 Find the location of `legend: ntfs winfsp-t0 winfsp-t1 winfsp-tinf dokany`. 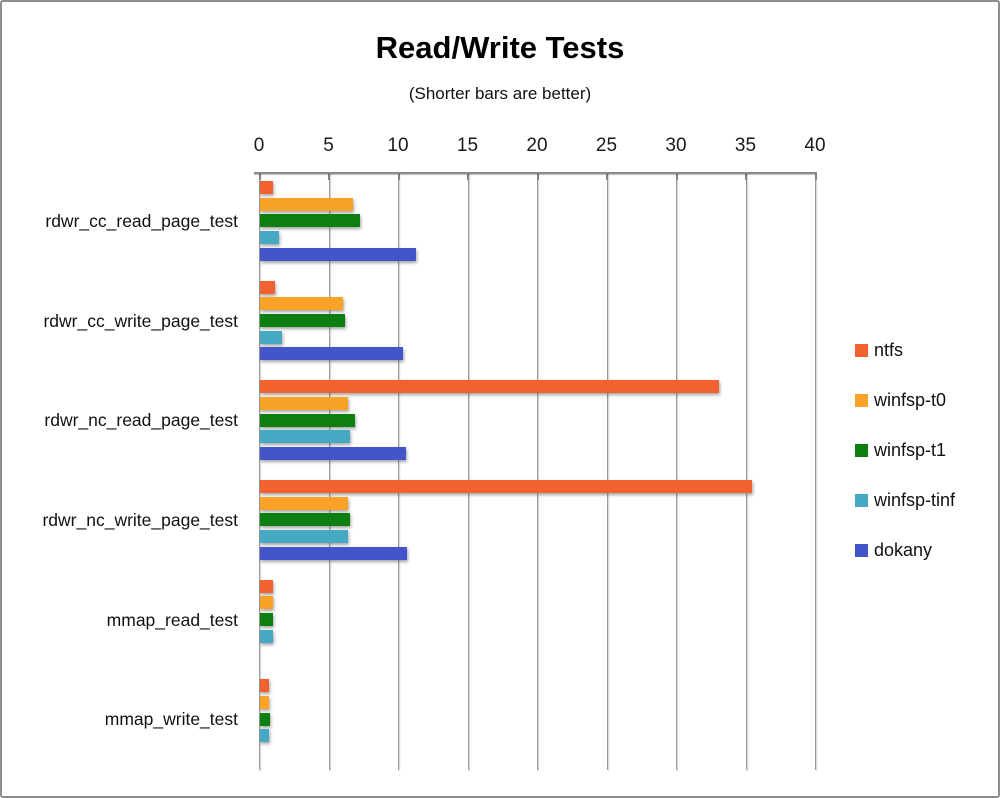

legend: ntfs winfsp-t0 winfsp-t1 winfsp-tinf dokany is located at coordinates (925, 465).